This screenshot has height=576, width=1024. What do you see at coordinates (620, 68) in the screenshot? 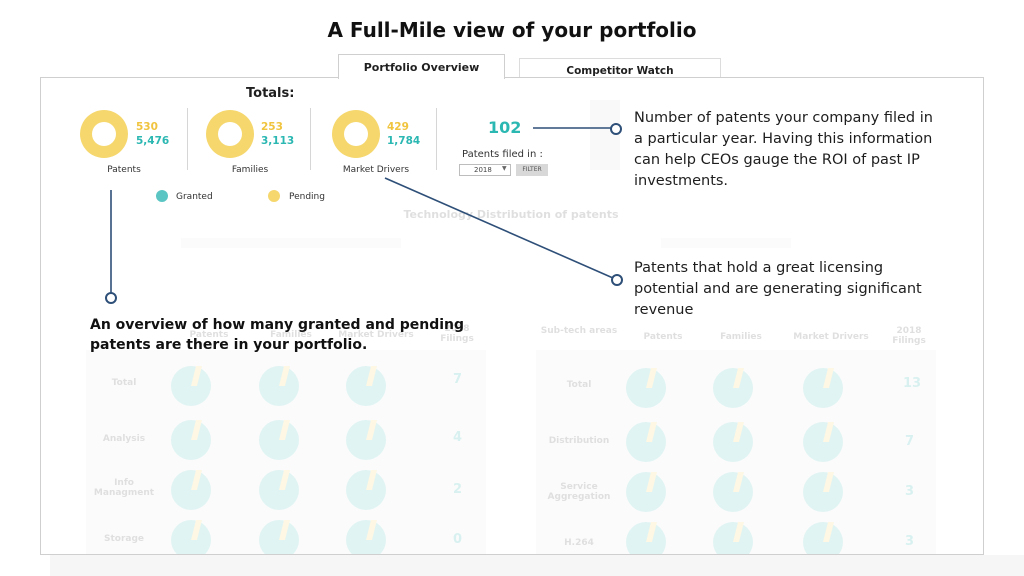
I see `tab-competitor-watch: Competitor Watch` at bounding box center [620, 68].